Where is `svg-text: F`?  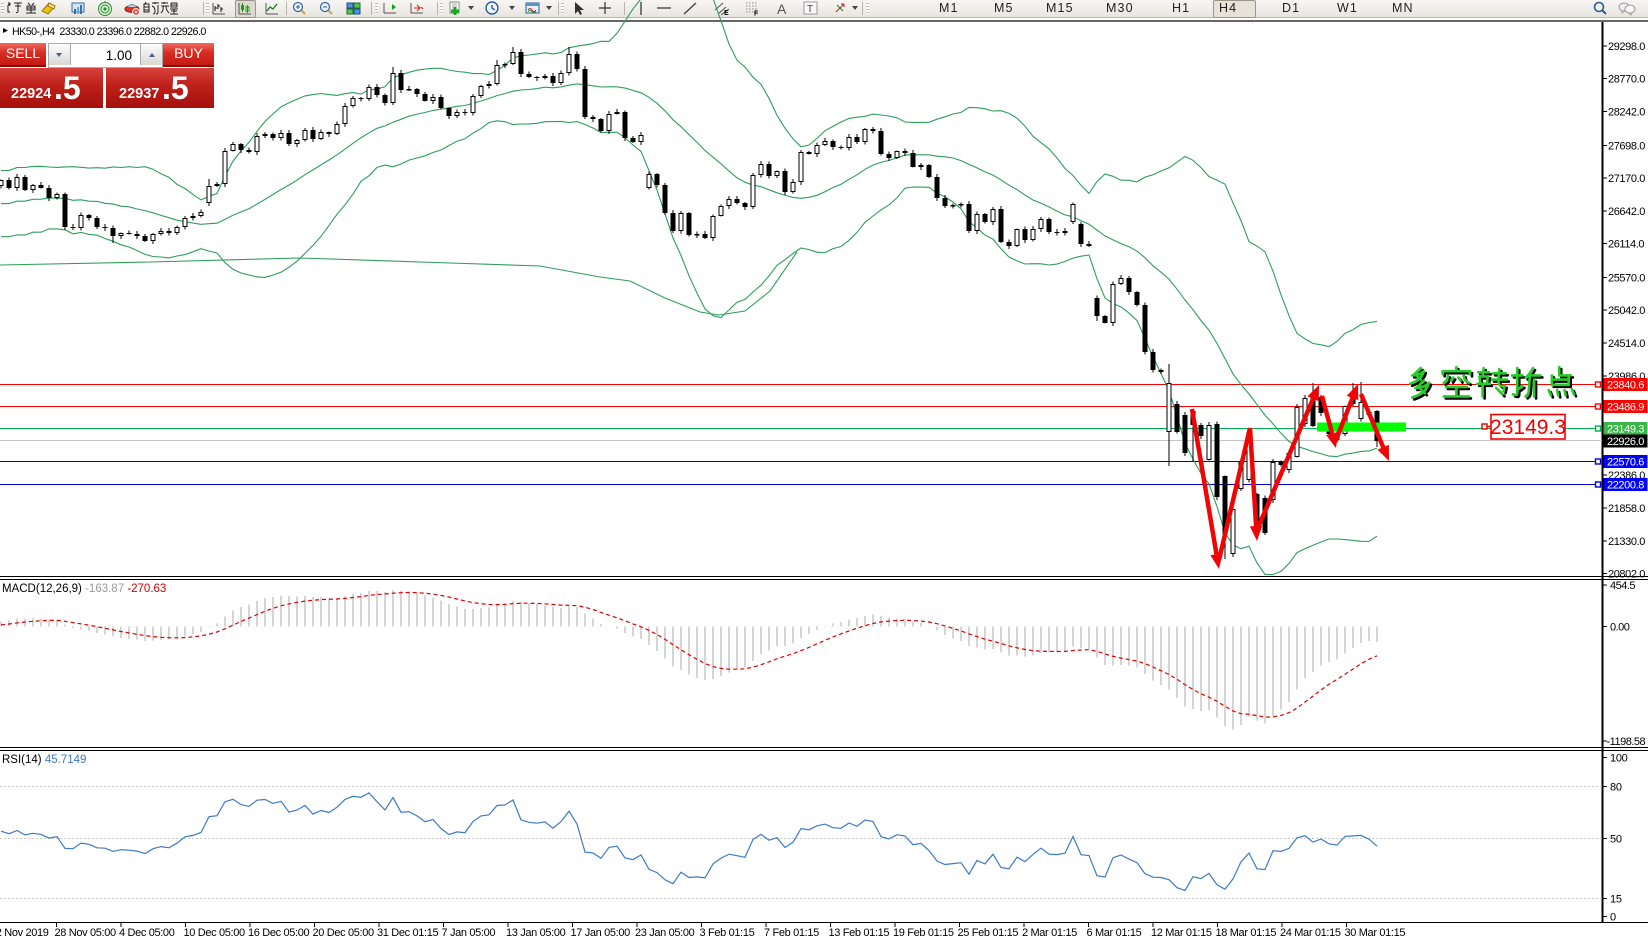
svg-text: F is located at coordinates (756, 14).